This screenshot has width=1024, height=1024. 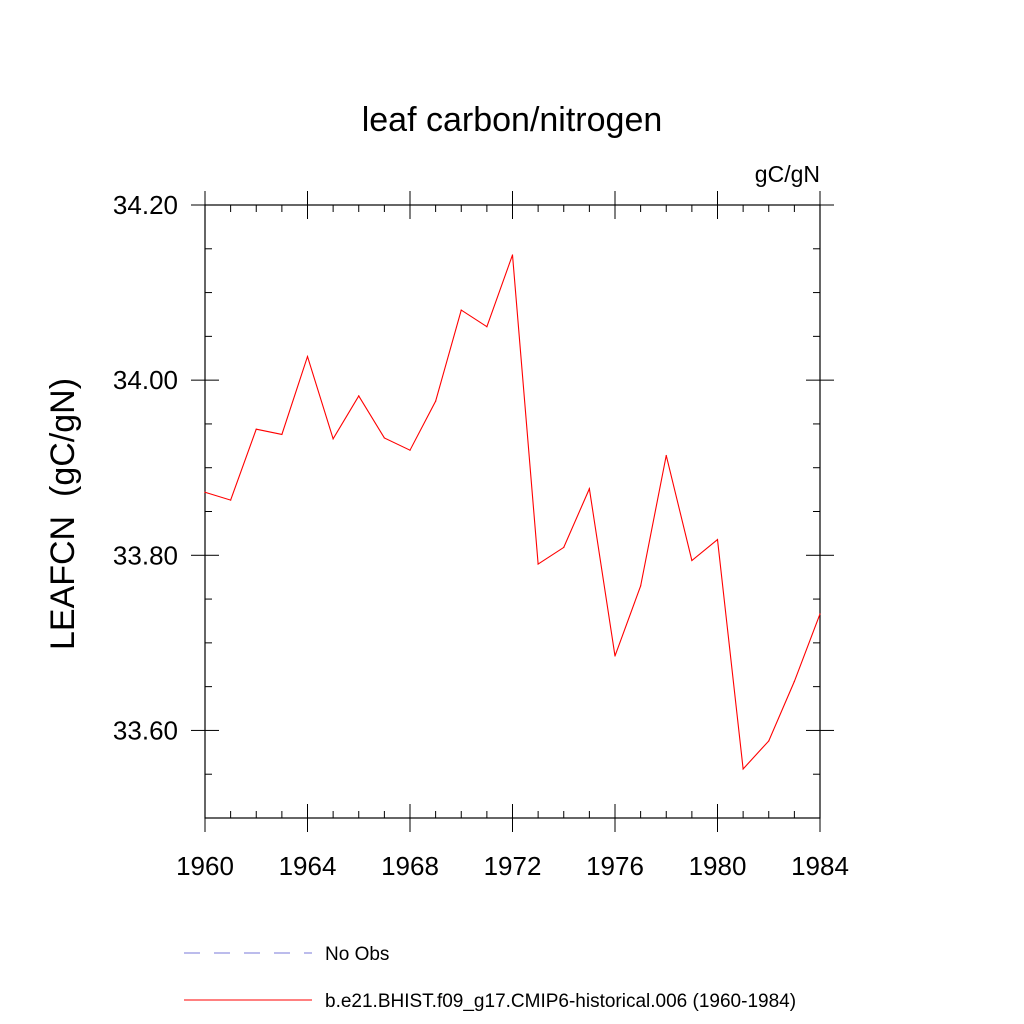 What do you see at coordinates (410, 866) in the screenshot?
I see `x-tick-label: 1968` at bounding box center [410, 866].